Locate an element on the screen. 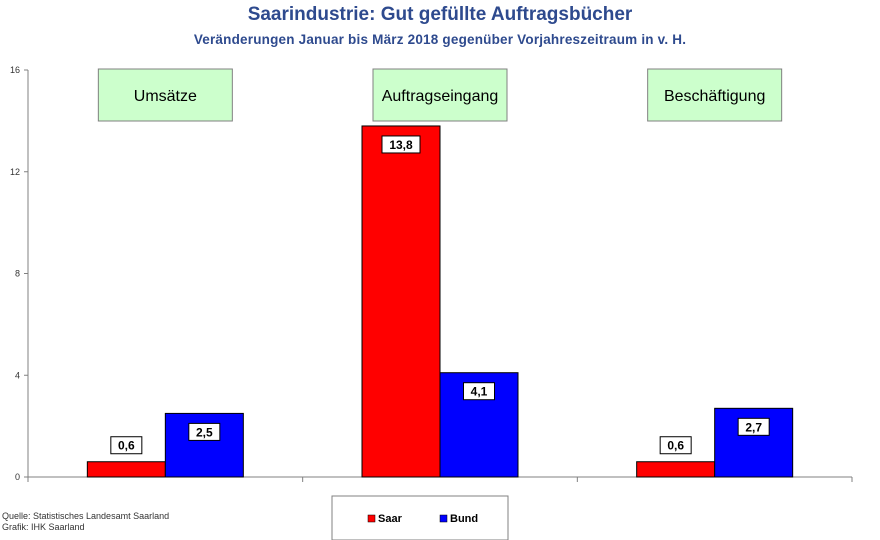  legend-label-bund: Bund is located at coordinates (464, 519).